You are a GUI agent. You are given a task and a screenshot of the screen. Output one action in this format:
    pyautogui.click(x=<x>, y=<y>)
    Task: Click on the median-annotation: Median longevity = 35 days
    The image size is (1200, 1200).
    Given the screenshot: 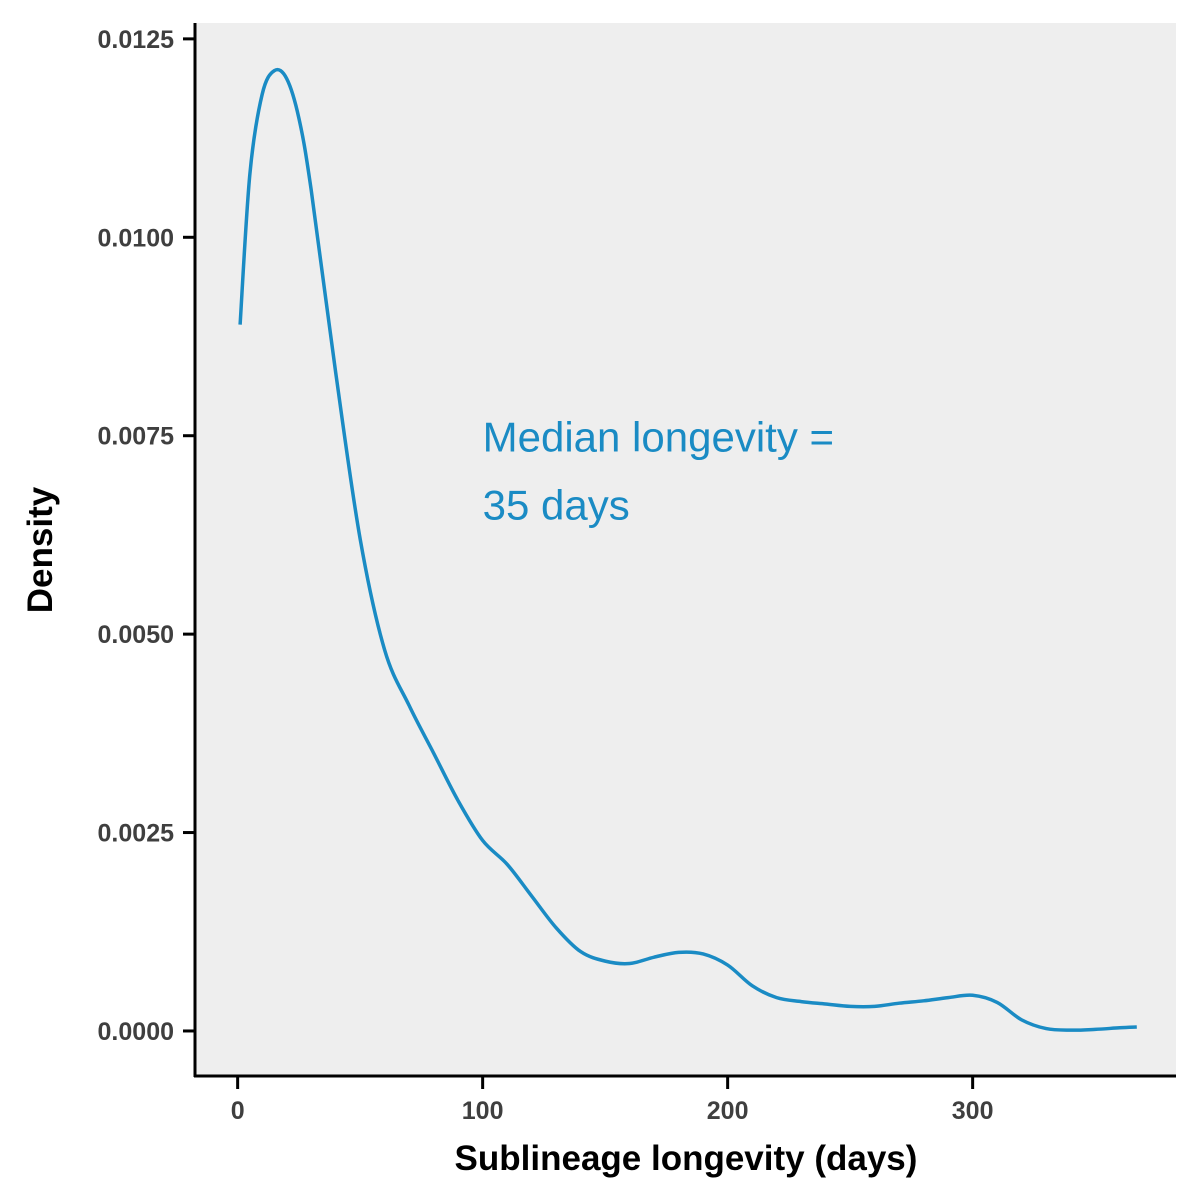 What is the action you would take?
    pyautogui.click(x=658, y=471)
    